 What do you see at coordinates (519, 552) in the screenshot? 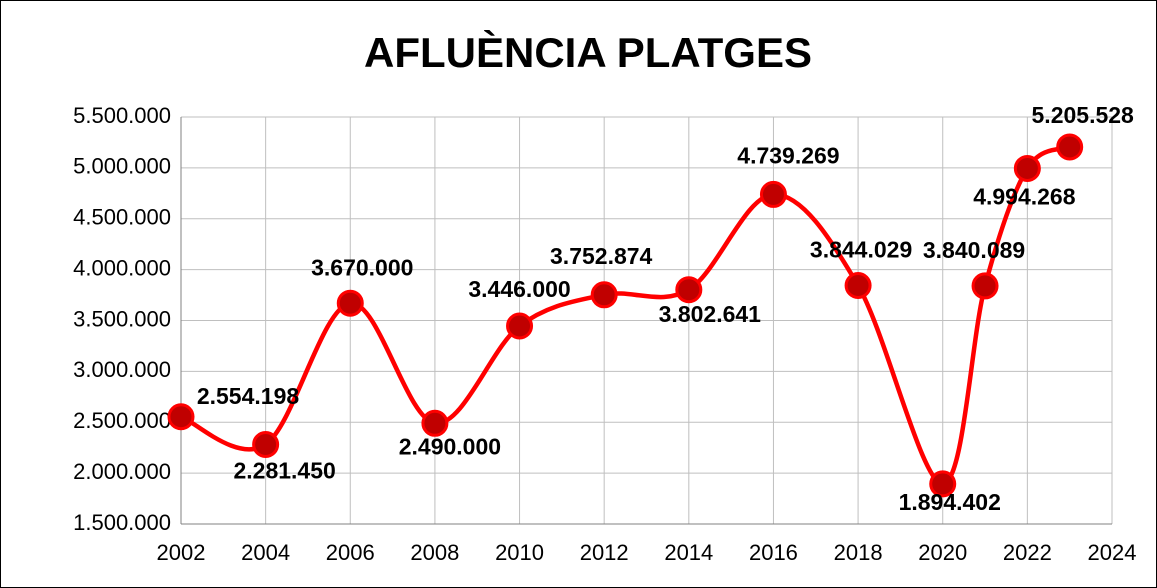
I see `x-tick-label: 2010` at bounding box center [519, 552].